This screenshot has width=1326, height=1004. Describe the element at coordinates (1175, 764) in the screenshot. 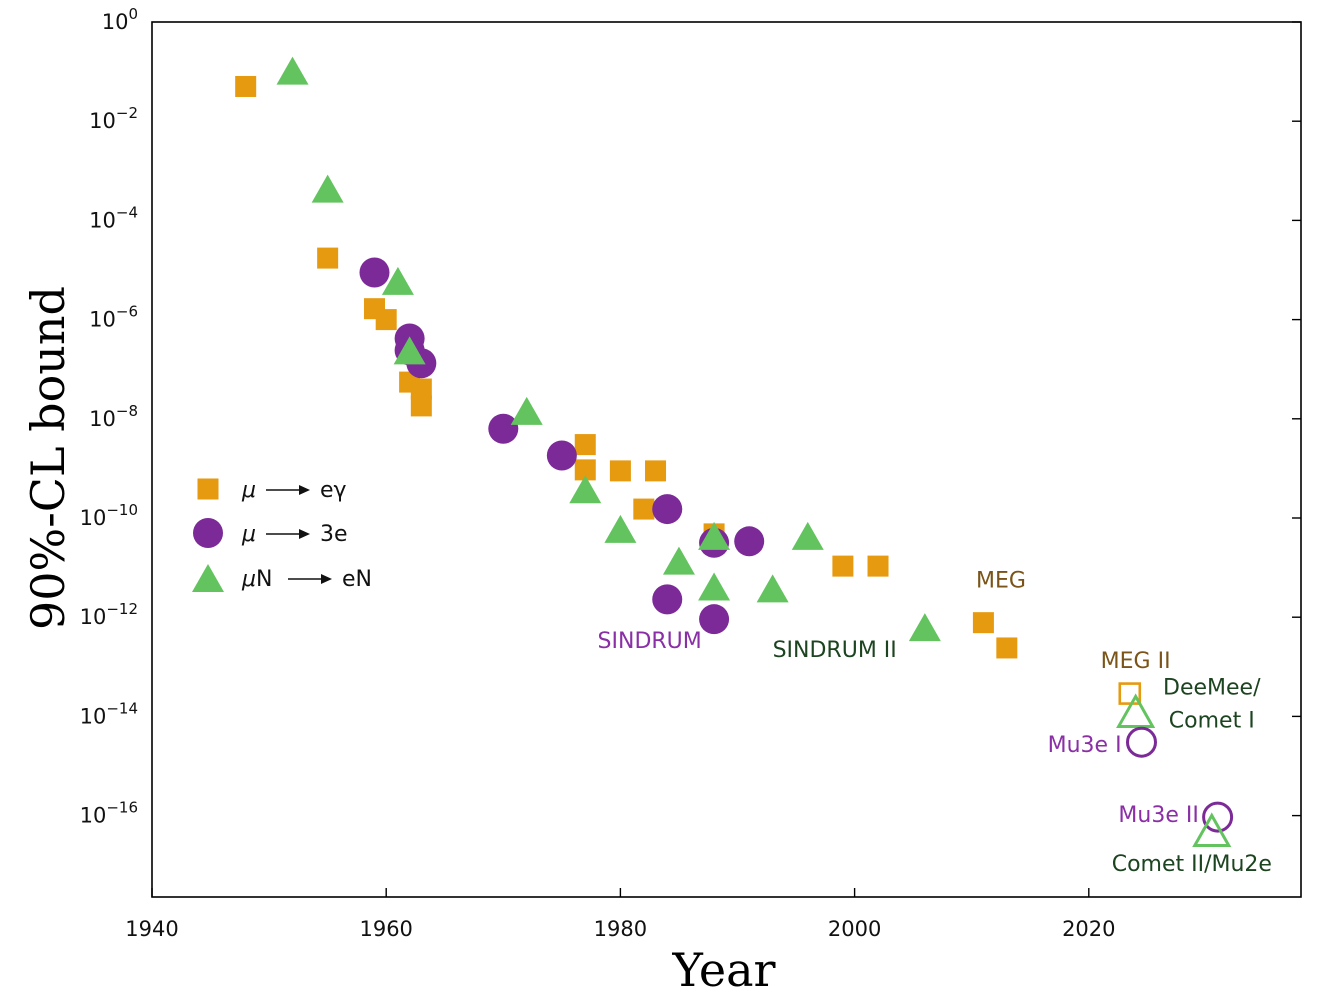

I see `projection-points` at that location.